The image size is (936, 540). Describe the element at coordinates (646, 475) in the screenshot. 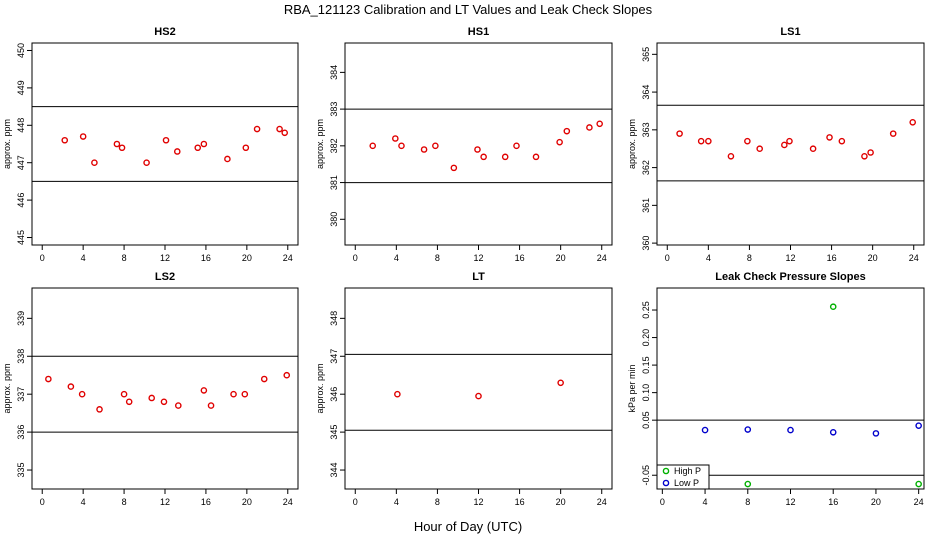

I see `y-tick-label: -0.05` at that location.